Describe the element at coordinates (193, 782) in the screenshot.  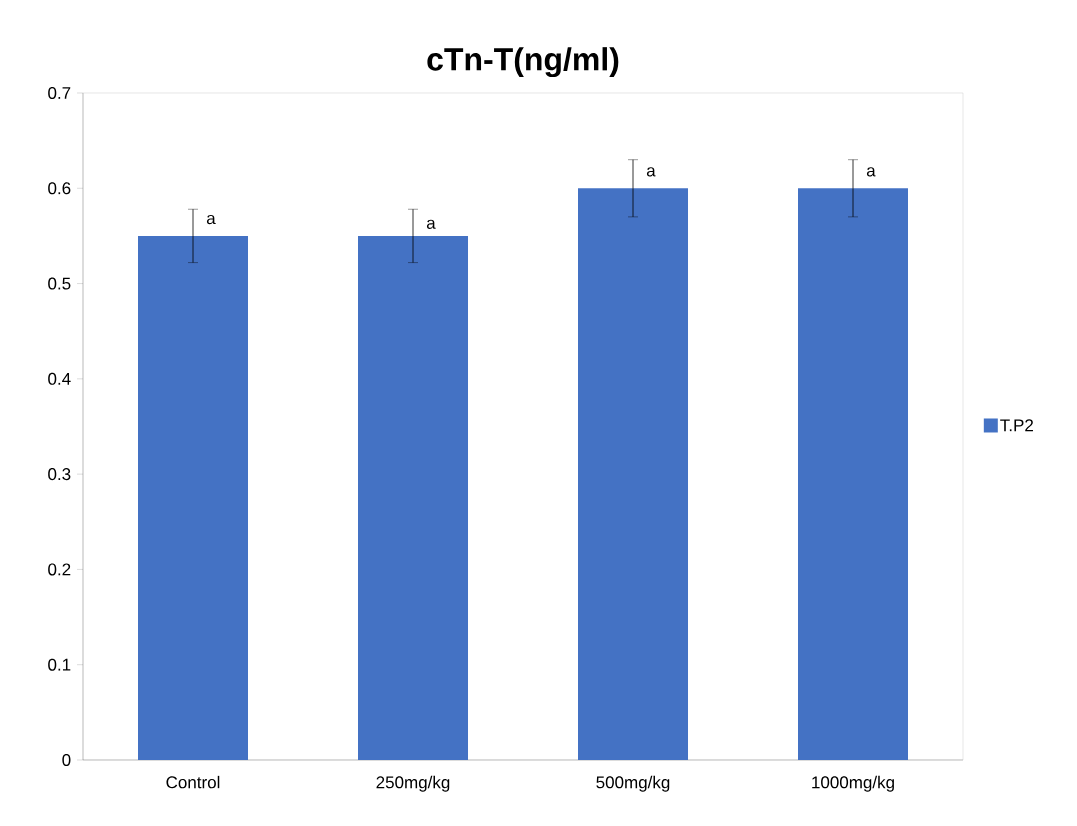
I see `x-tick-label: Control` at that location.